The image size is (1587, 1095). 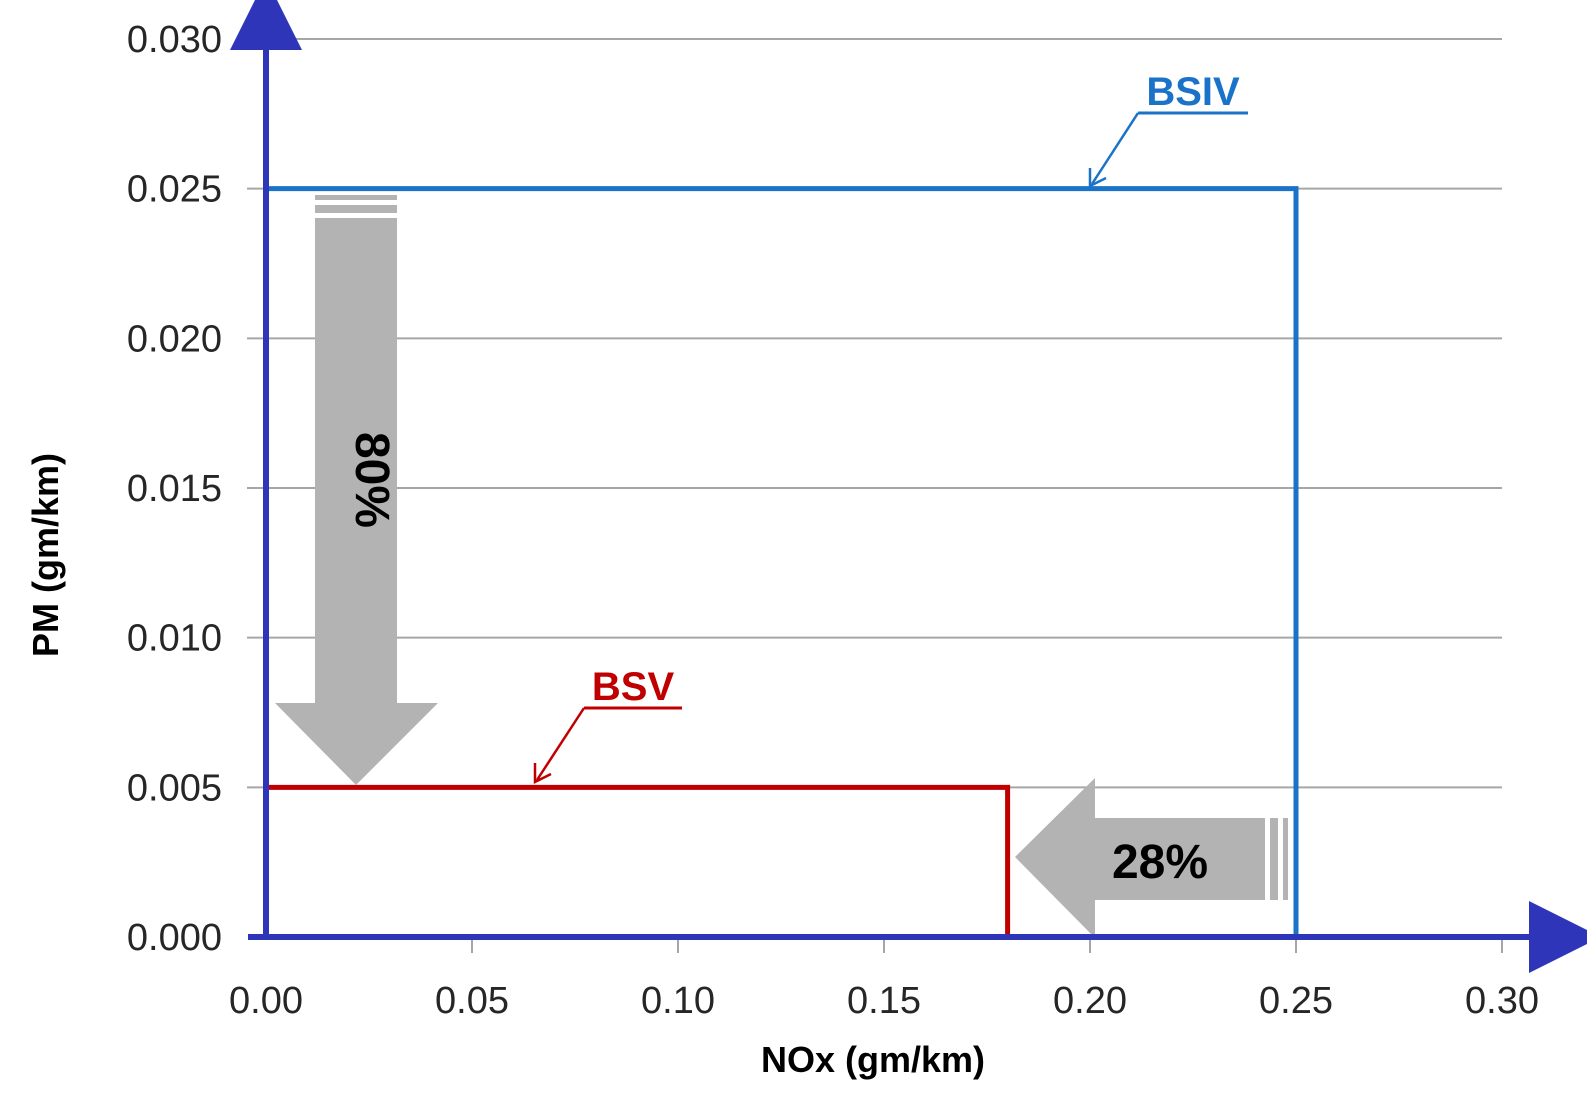 I want to click on pm-reduction-arrow: 80%, so click(x=356, y=490).